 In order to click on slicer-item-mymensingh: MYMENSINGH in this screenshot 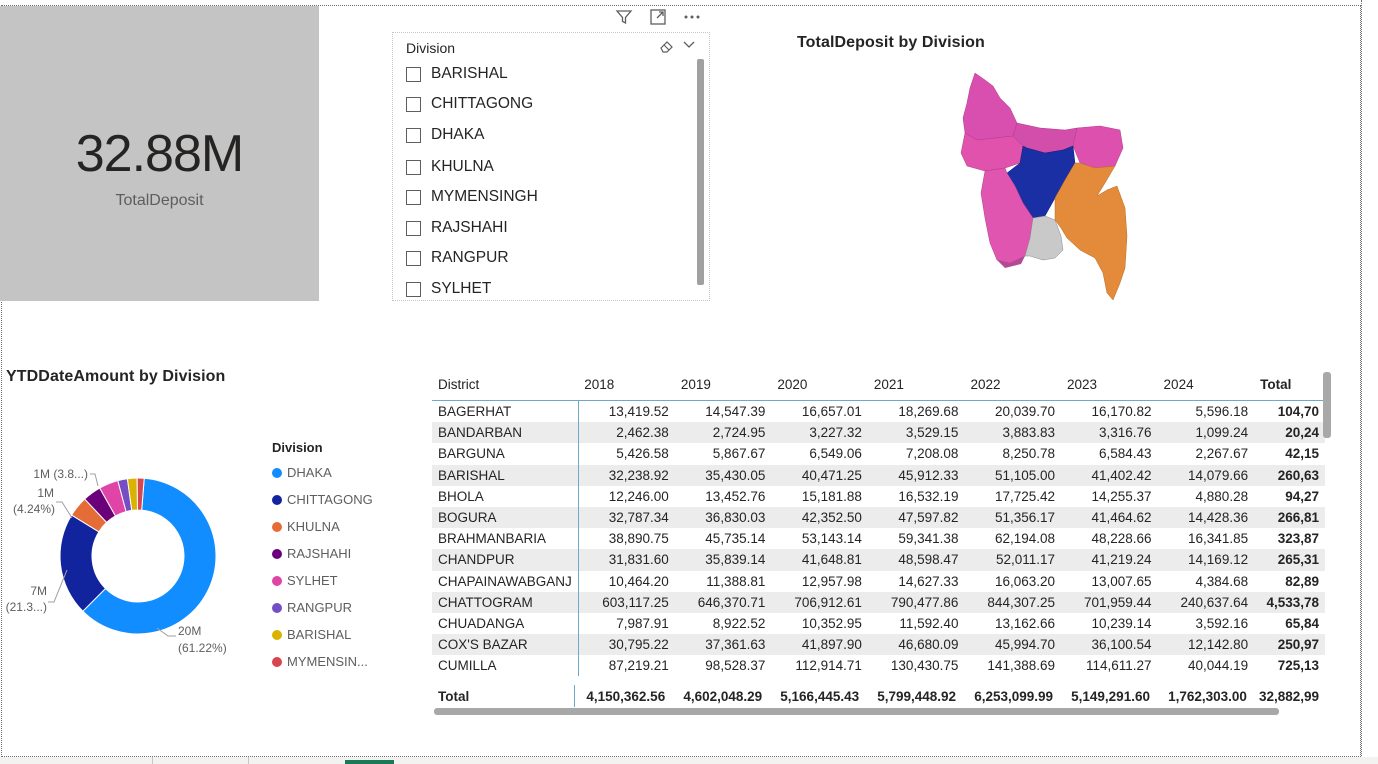, I will do `click(472, 197)`.